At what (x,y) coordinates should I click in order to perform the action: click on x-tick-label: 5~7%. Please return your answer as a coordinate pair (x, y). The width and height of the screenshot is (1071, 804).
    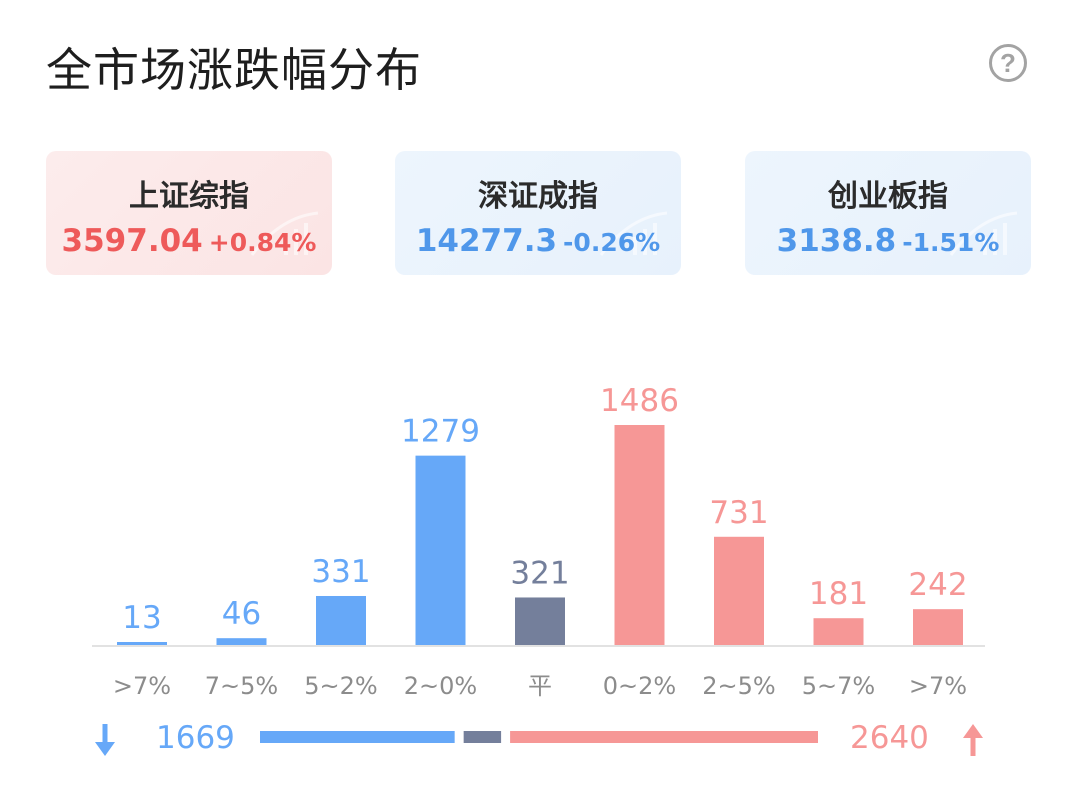
    Looking at the image, I should click on (838, 686).